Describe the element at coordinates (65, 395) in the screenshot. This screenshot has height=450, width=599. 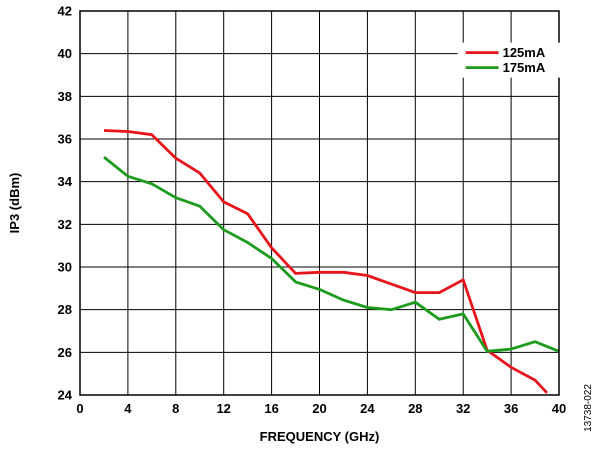
I see `y-tick-label: 24` at that location.